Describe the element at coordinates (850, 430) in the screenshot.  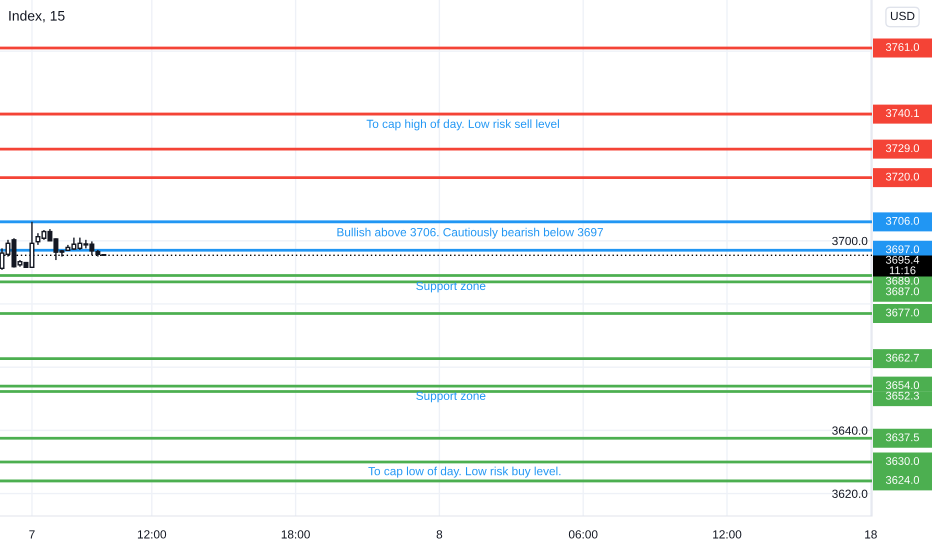
I see `y-tick-label: 3640.0` at that location.